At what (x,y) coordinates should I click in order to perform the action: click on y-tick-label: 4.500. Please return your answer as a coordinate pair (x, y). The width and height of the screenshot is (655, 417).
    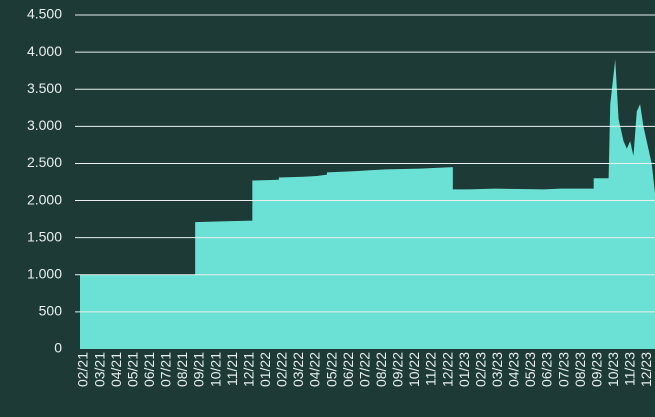
    Looking at the image, I should click on (44, 14).